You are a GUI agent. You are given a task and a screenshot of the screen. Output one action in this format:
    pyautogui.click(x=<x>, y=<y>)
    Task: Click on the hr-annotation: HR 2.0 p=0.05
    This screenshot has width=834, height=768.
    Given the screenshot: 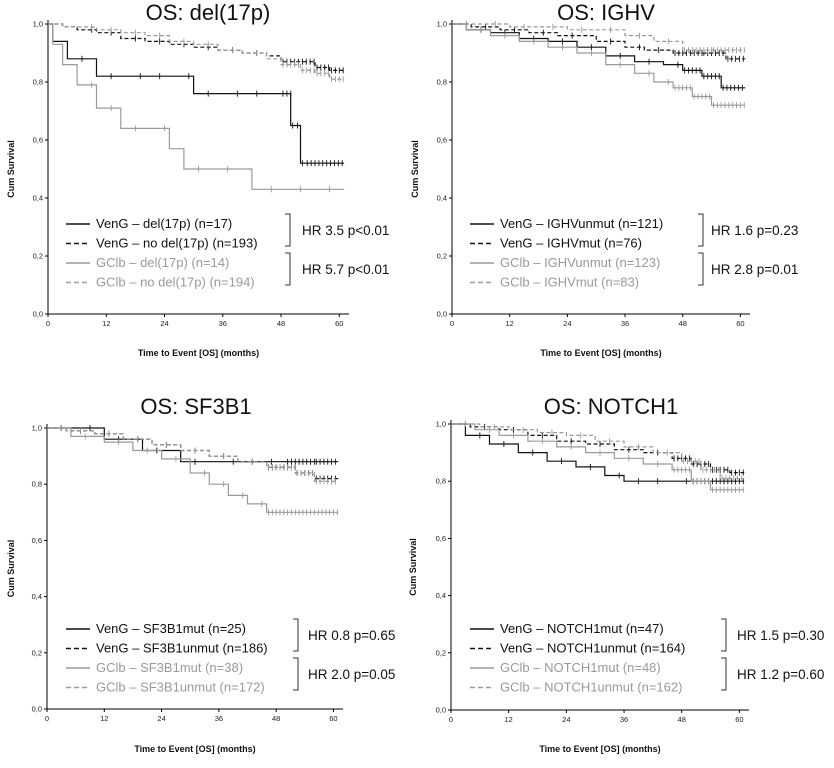 What is the action you would take?
    pyautogui.click(x=351, y=674)
    